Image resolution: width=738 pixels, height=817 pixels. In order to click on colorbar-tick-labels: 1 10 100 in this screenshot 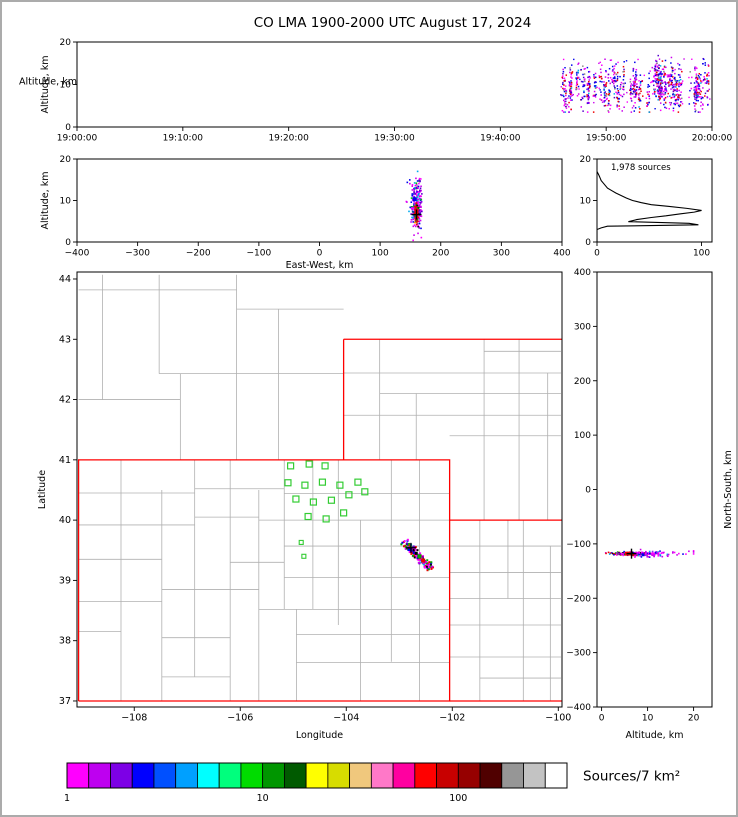, I will do `click(265, 798)`.